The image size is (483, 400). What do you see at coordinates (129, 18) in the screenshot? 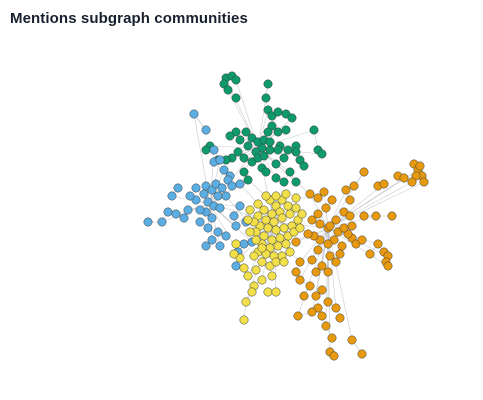
I see `chart-title: Mentions subgraph communities` at bounding box center [129, 18].